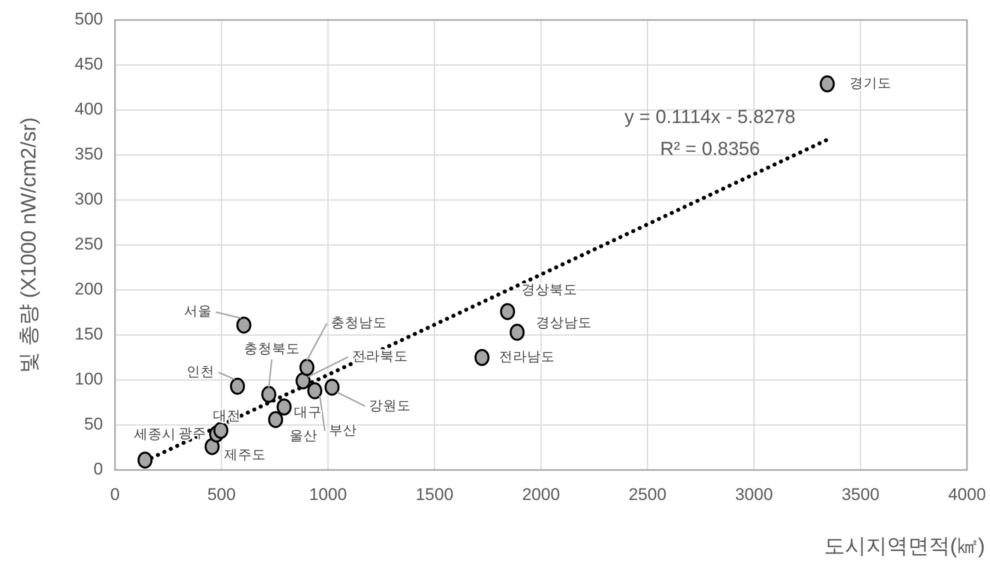  Describe the element at coordinates (272, 348) in the screenshot. I see `annotation: 충청북도` at that location.